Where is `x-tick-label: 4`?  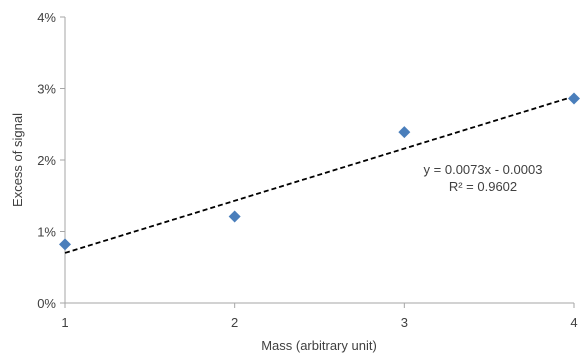
x-tick-label: 4 is located at coordinates (573, 322).